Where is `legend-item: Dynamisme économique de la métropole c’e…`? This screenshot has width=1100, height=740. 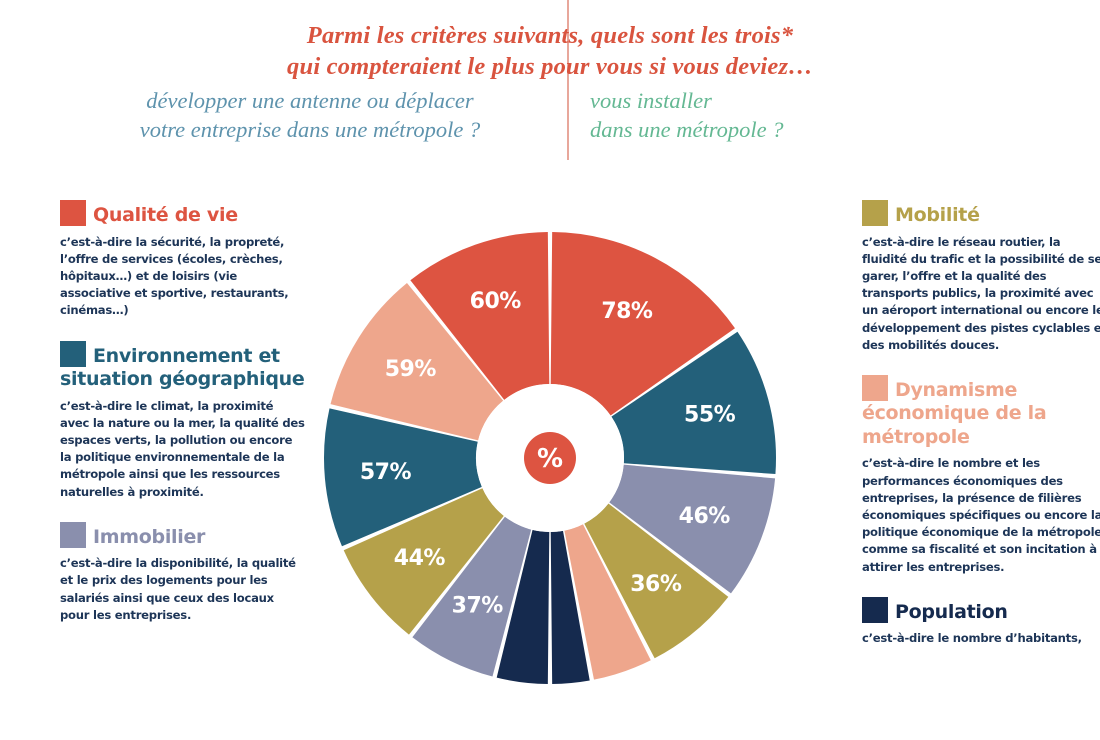
legend-item: Dynamisme économique de la métropole c’e… is located at coordinates (981, 475).